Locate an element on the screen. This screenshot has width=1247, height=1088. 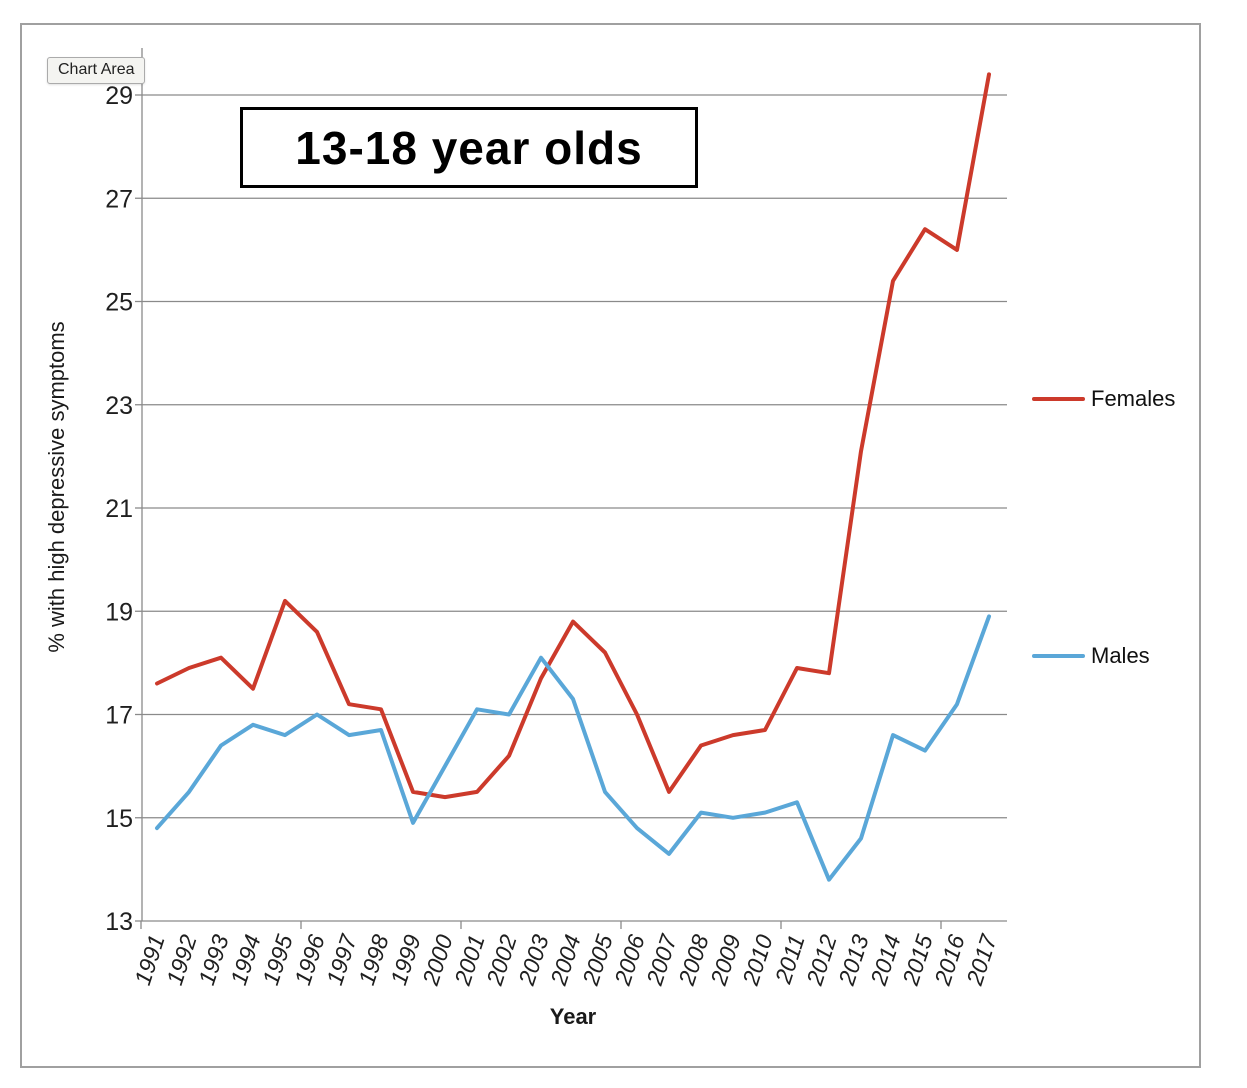
chart-title-text: 13-18 year olds is located at coordinates (469, 147).